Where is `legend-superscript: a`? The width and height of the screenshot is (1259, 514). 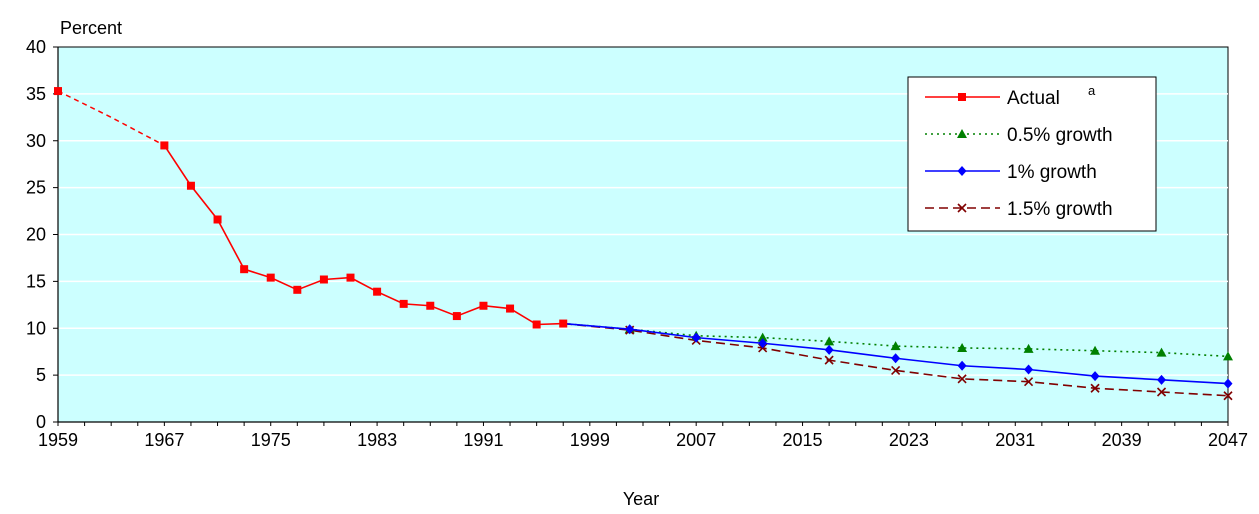 legend-superscript: a is located at coordinates (1092, 90).